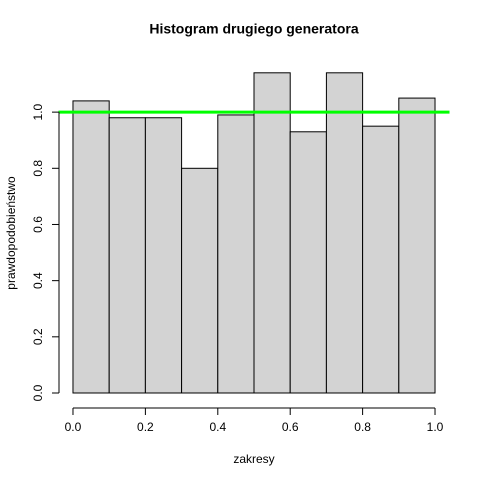  What do you see at coordinates (38, 280) in the screenshot?
I see `y-tick-label: 0.4` at bounding box center [38, 280].